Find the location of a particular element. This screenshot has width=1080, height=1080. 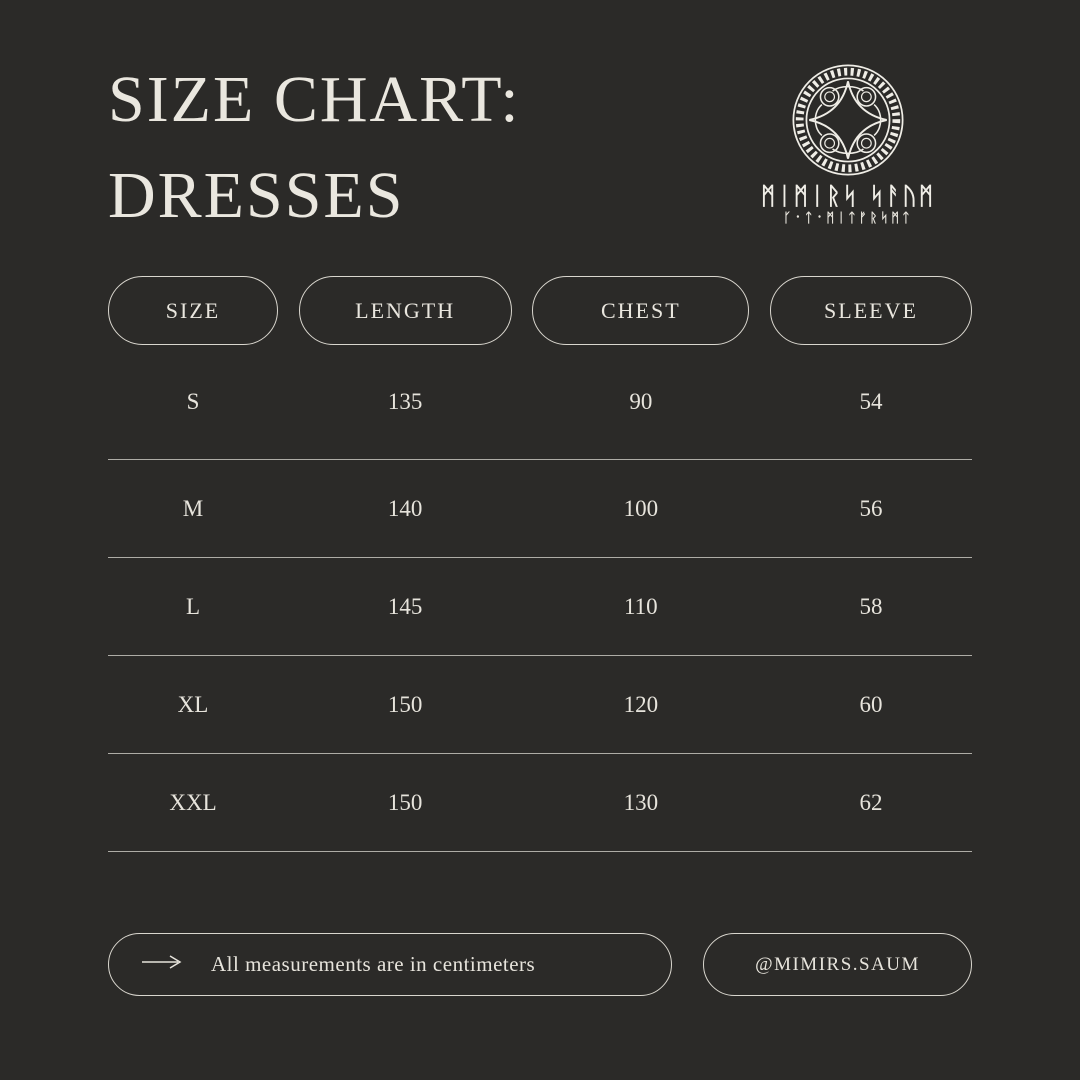

column-header-chest: CHEST is located at coordinates (641, 310).